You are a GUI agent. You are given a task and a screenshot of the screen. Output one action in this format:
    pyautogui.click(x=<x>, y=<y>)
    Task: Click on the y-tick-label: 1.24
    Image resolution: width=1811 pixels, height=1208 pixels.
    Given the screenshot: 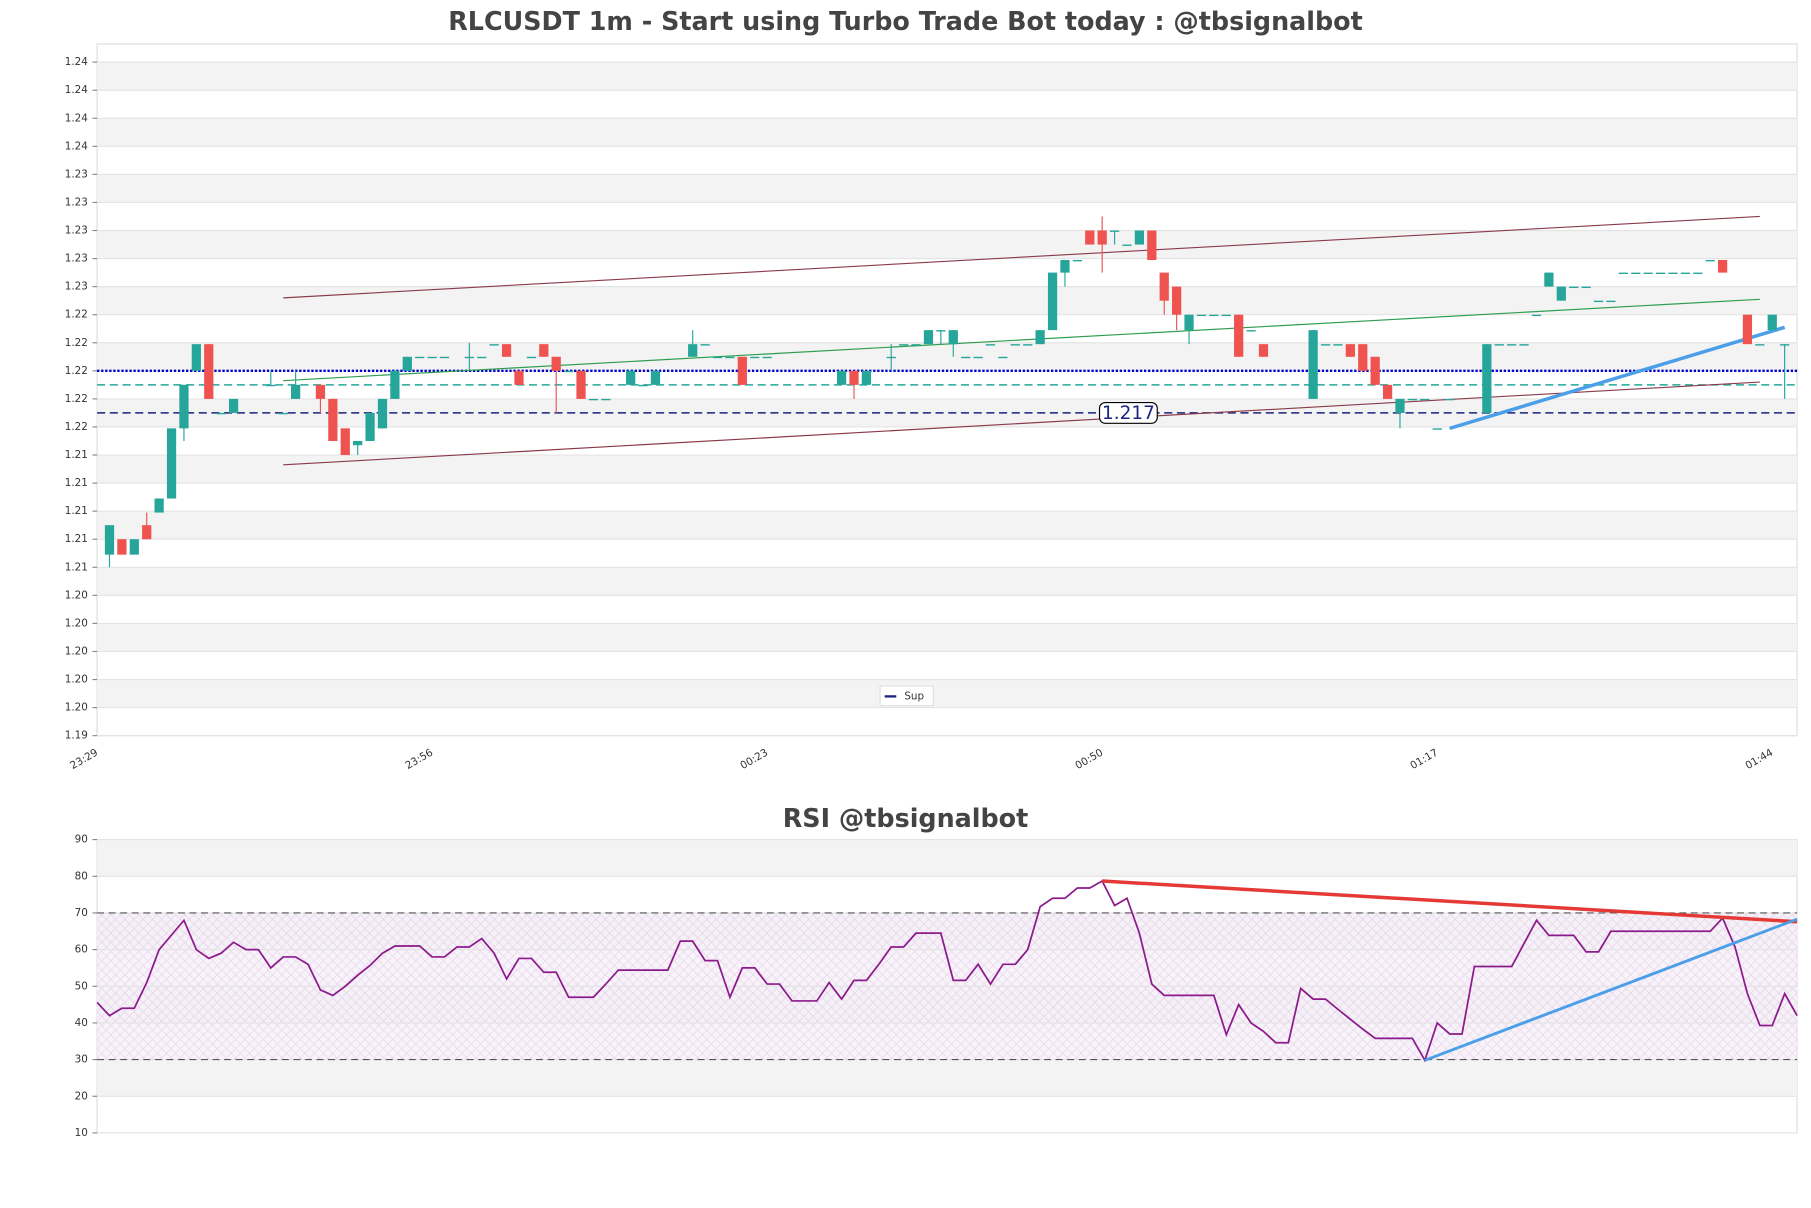 What is the action you would take?
    pyautogui.click(x=76, y=90)
    